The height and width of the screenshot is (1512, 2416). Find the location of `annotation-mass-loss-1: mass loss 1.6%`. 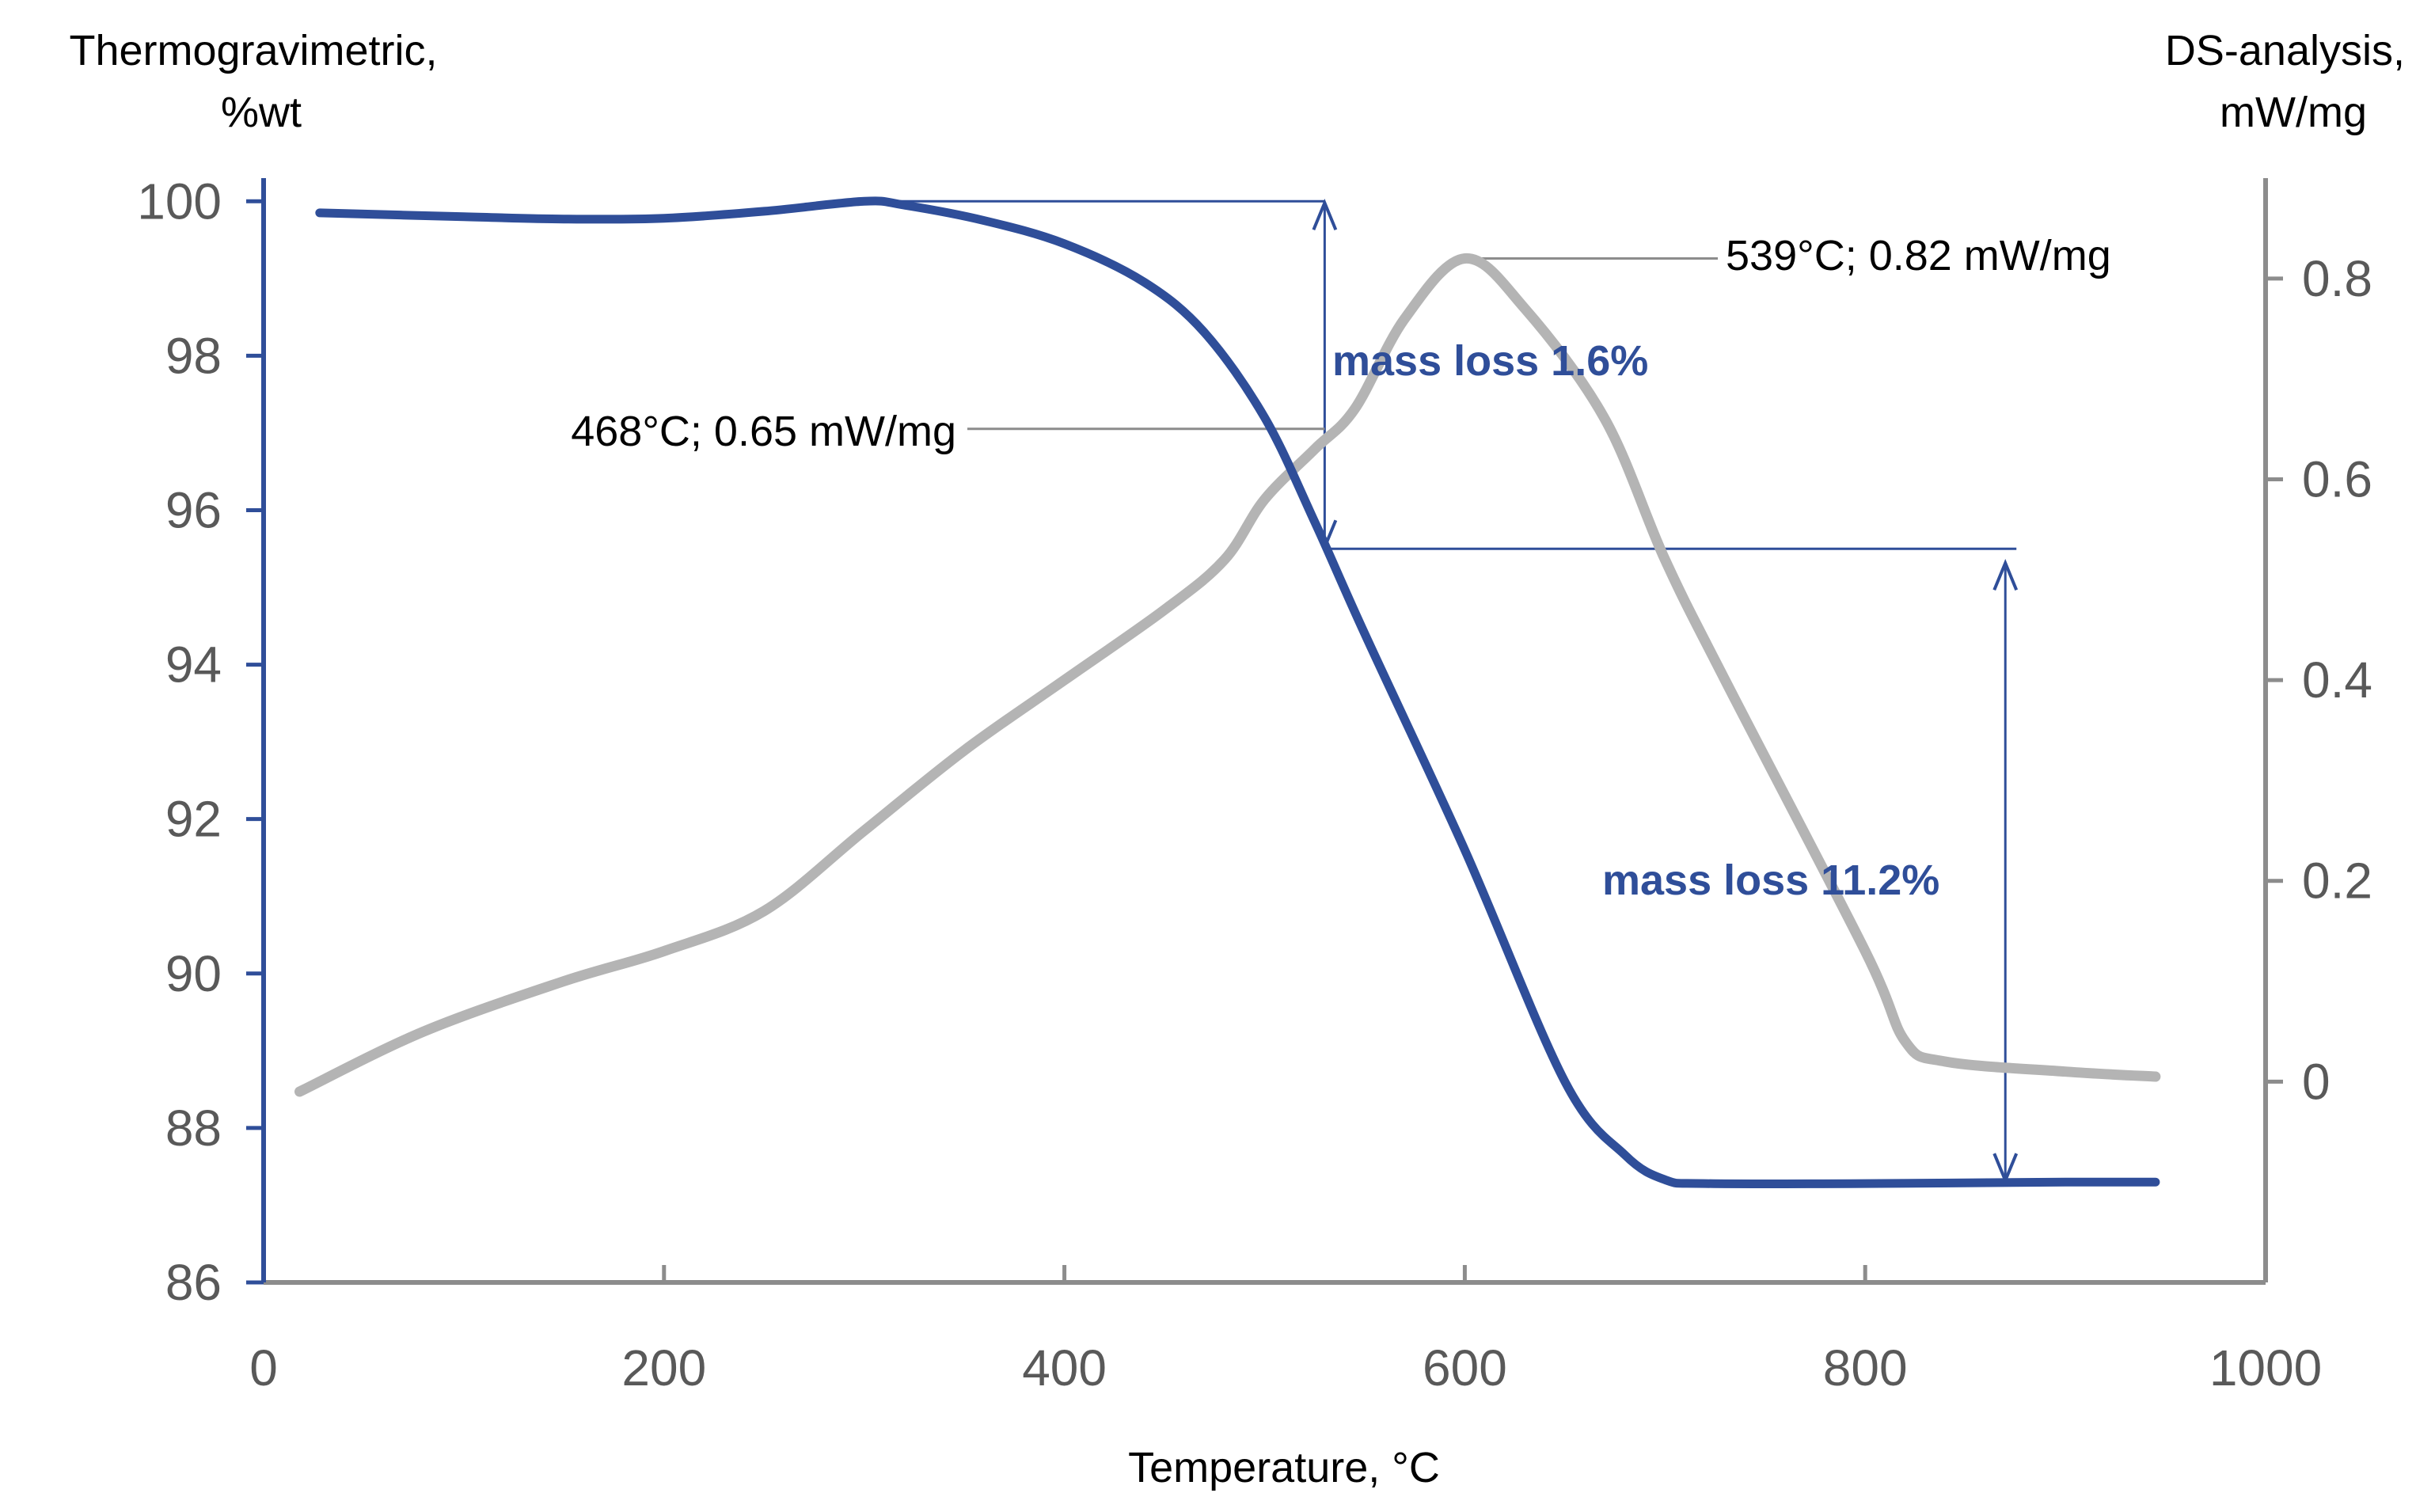

annotation-mass-loss-1: mass loss 1.6% is located at coordinates (1490, 361).